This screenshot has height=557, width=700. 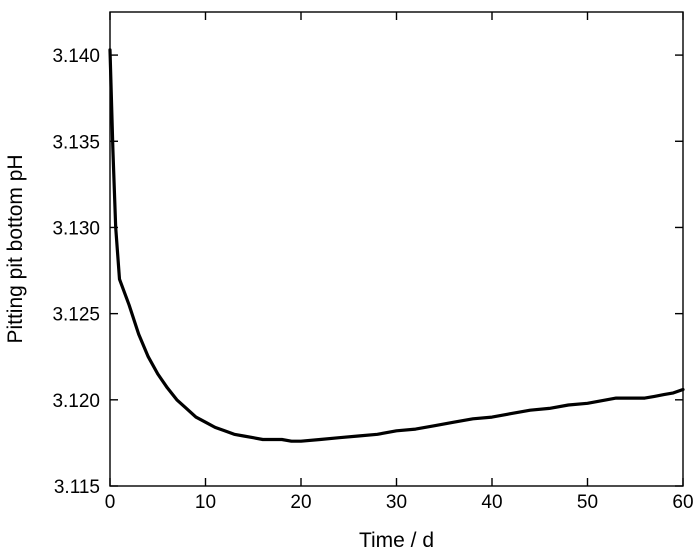 What do you see at coordinates (110, 502) in the screenshot?
I see `x-tick-label: 0` at bounding box center [110, 502].